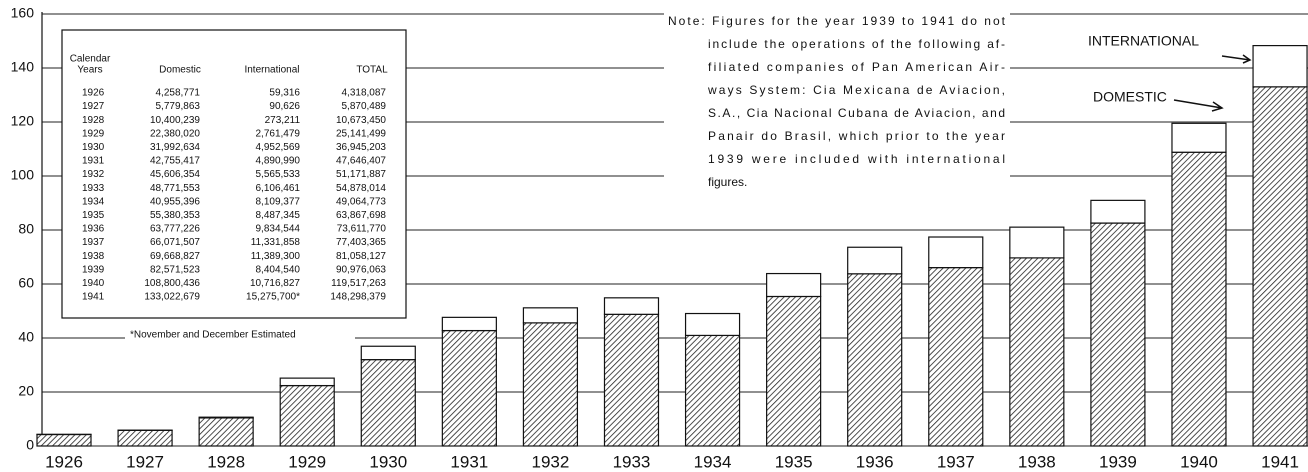 This screenshot has width=1308, height=472. What do you see at coordinates (175, 147) in the screenshot?
I see `table-cell: 31,992,634` at bounding box center [175, 147].